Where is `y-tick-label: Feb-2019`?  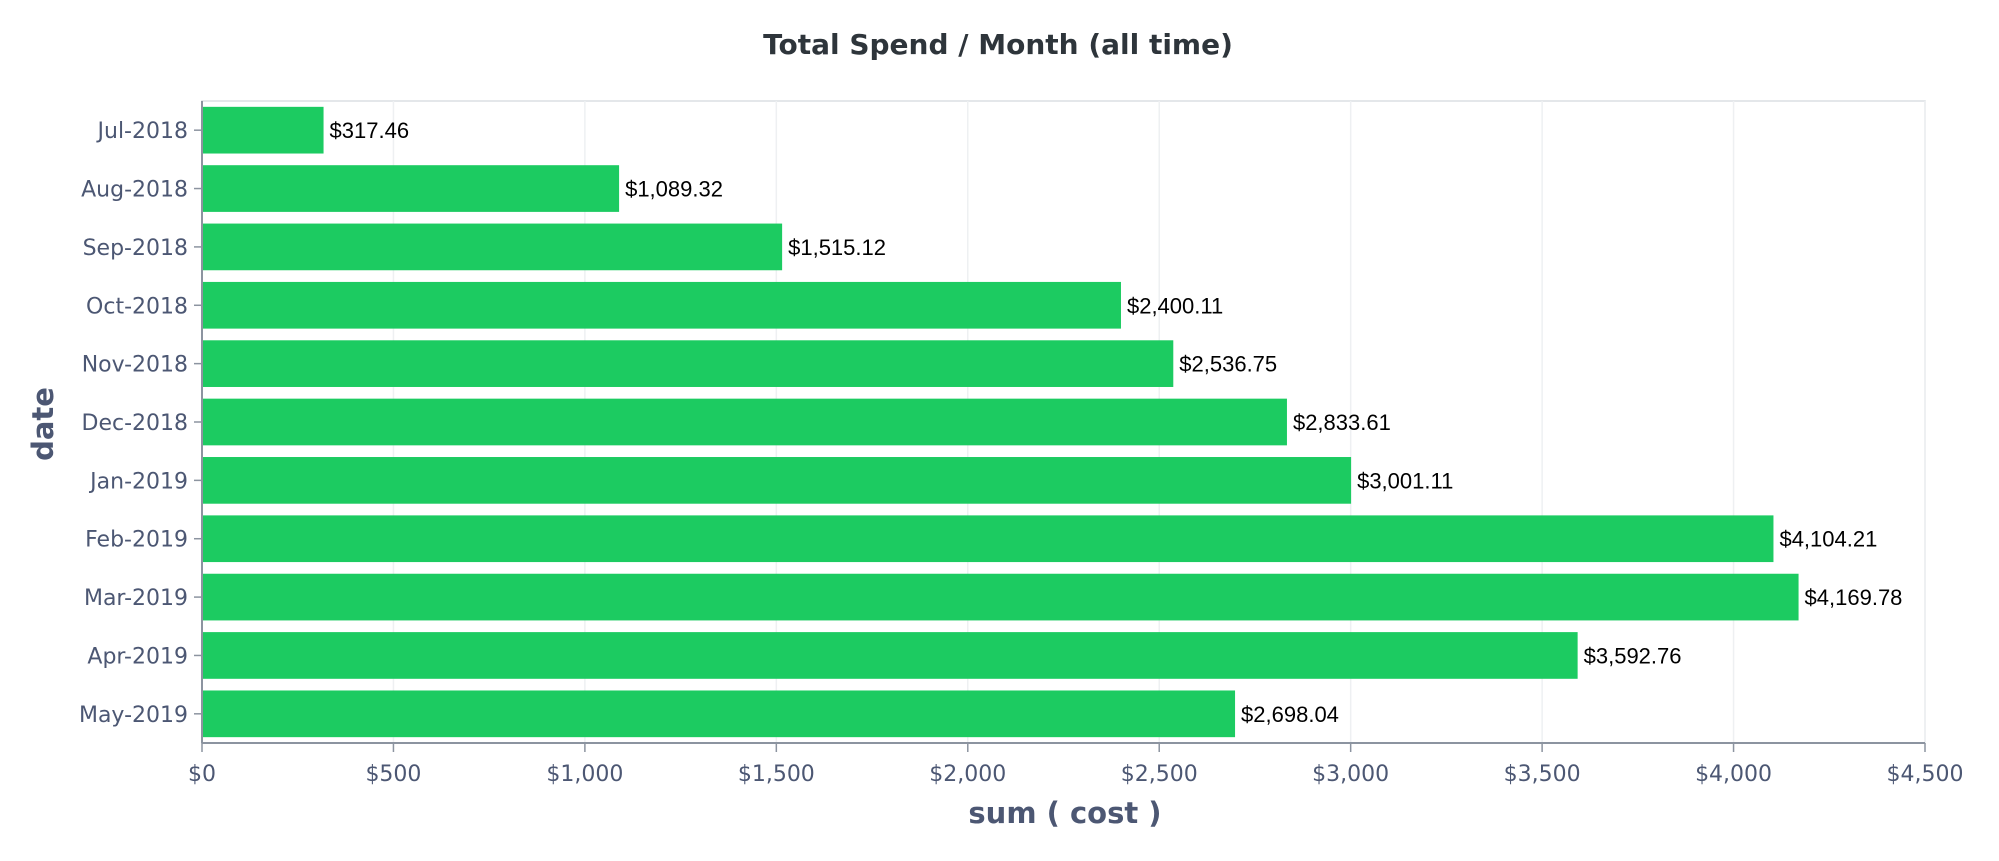
y-tick-label: Feb-2019 is located at coordinates (136, 540).